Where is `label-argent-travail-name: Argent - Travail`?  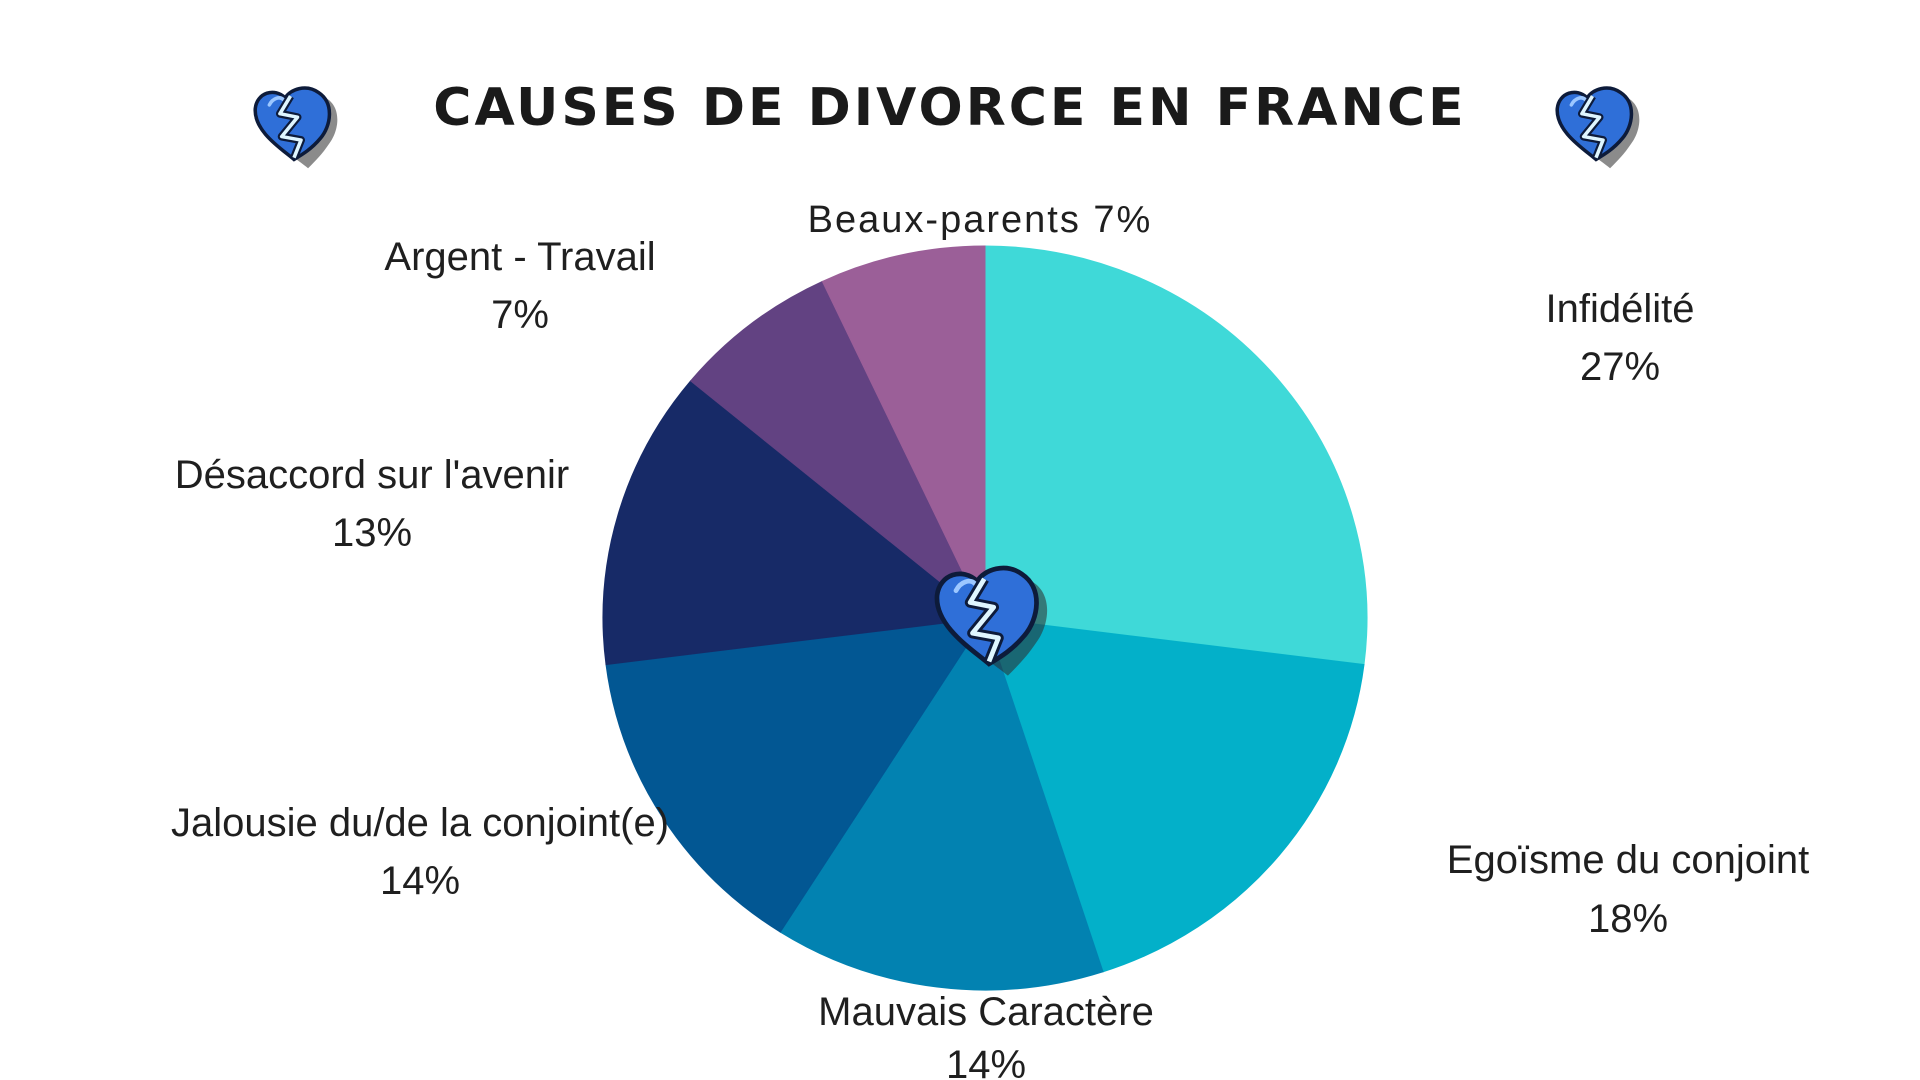
label-argent-travail-name: Argent - Travail is located at coordinates (519, 257).